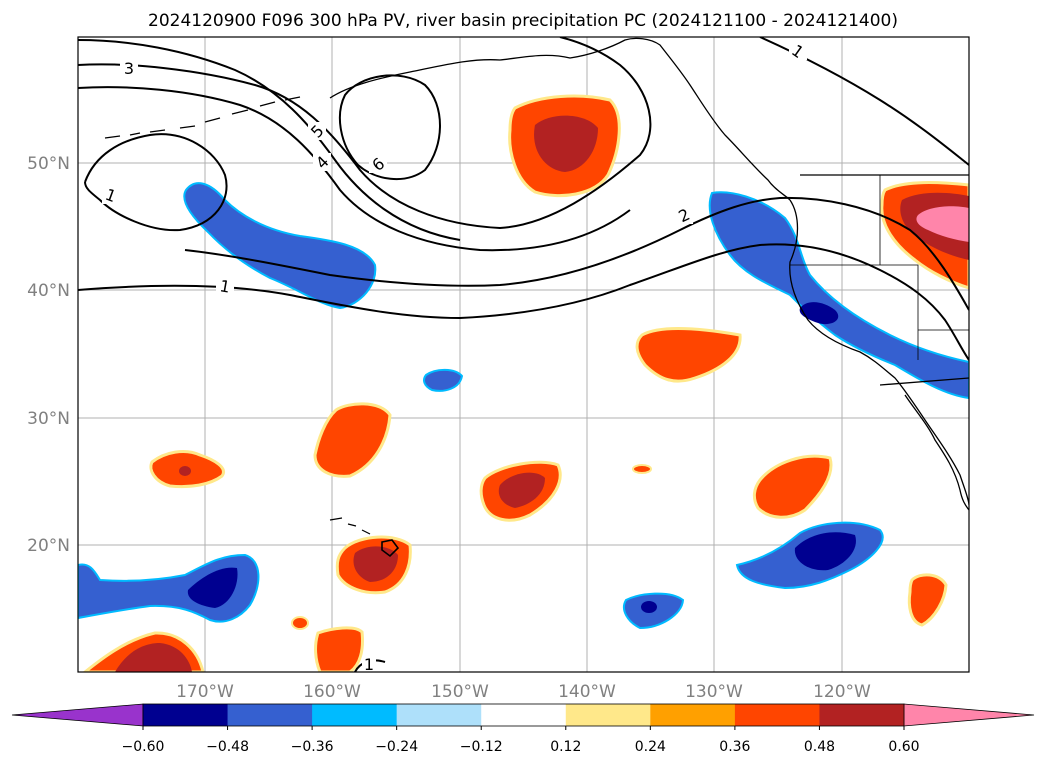 This screenshot has width=1047, height=765. I want to click on red-region-southeast-small, so click(927, 600).